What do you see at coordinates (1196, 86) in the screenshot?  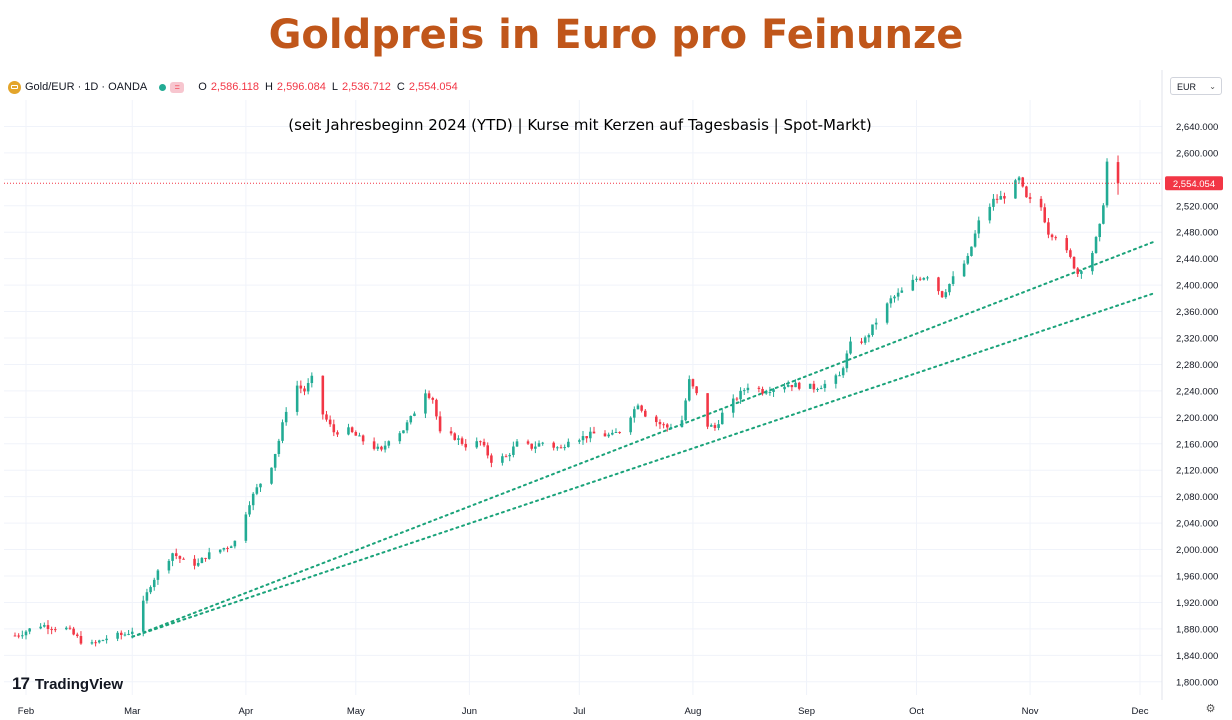 I see `currency-select: EUR ⌄` at bounding box center [1196, 86].